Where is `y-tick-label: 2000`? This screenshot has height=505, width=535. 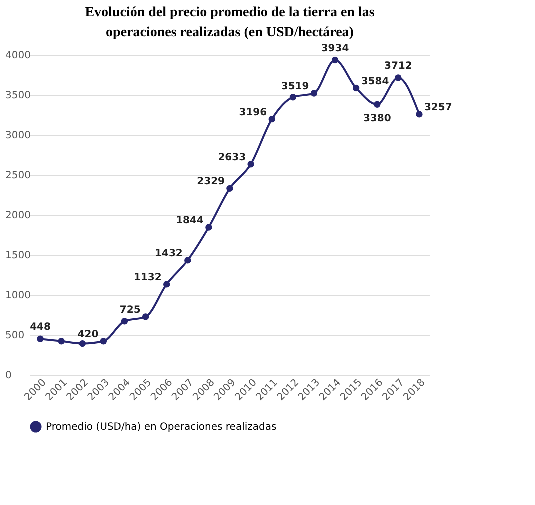
y-tick-label: 2000 is located at coordinates (18, 216).